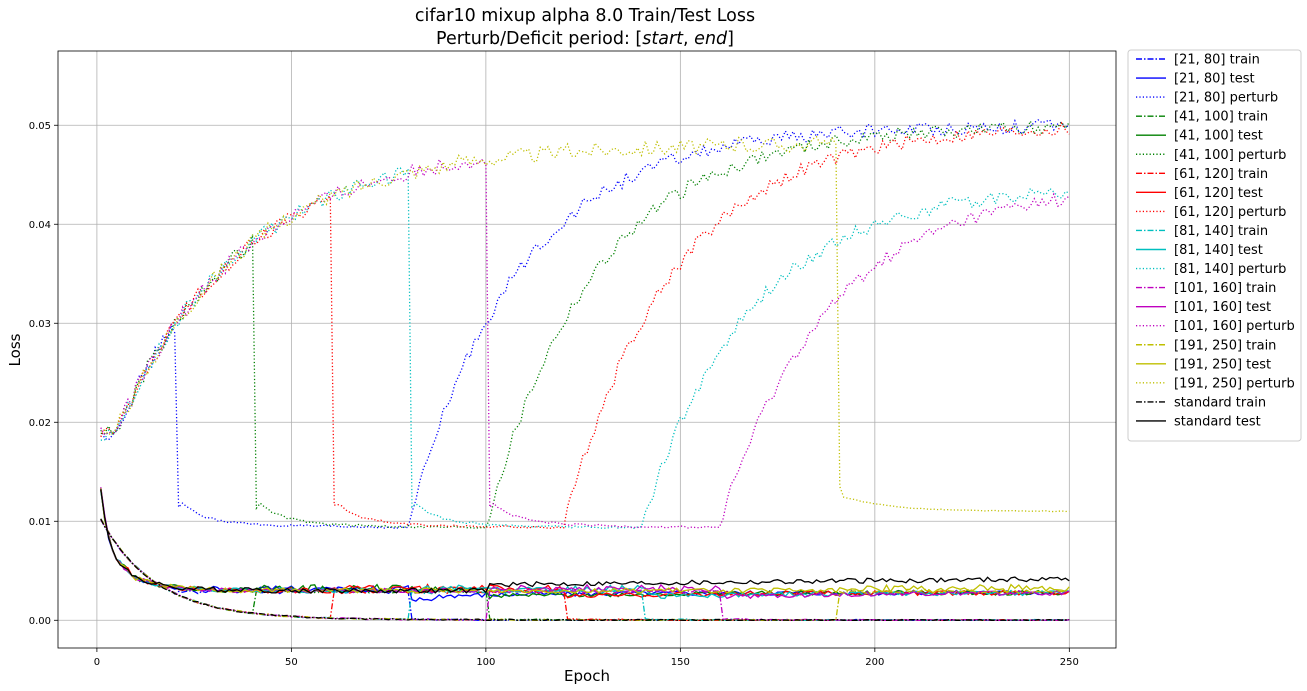 The image size is (1307, 691). I want to click on legend-frame, so click(1214, 245).